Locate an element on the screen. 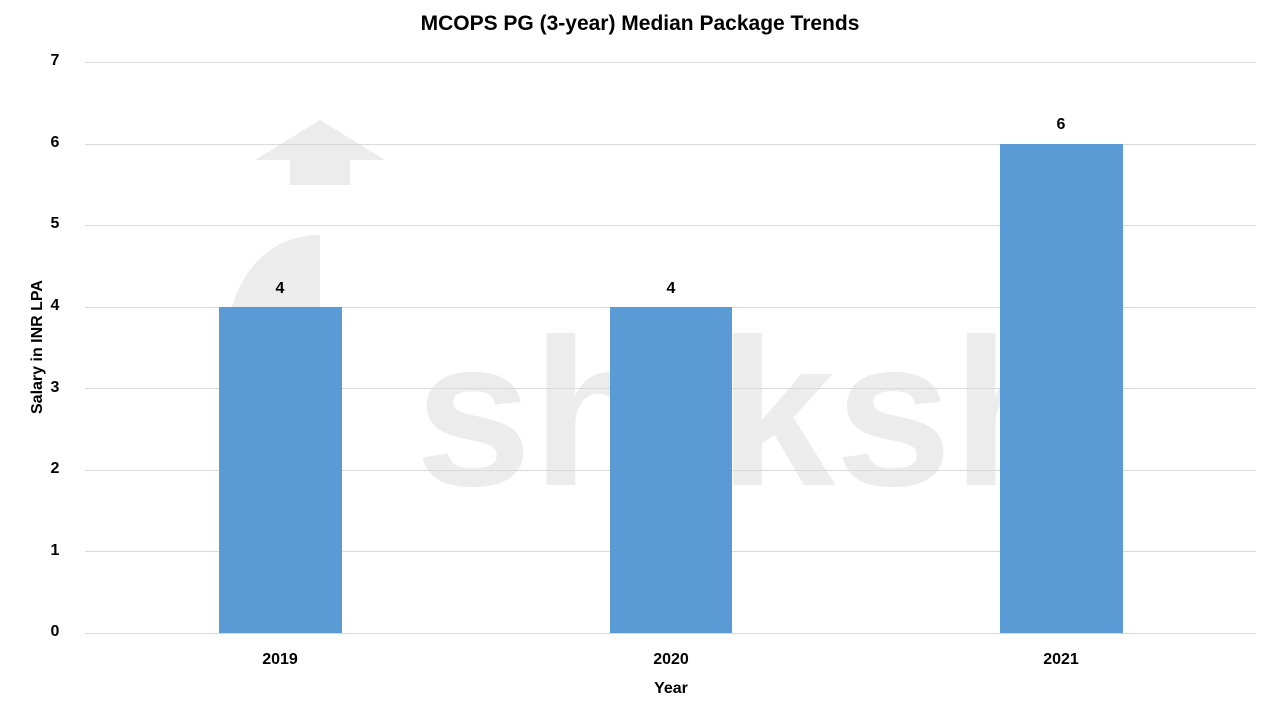 The width and height of the screenshot is (1280, 720). y-tick-1: 1 is located at coordinates (55, 550).